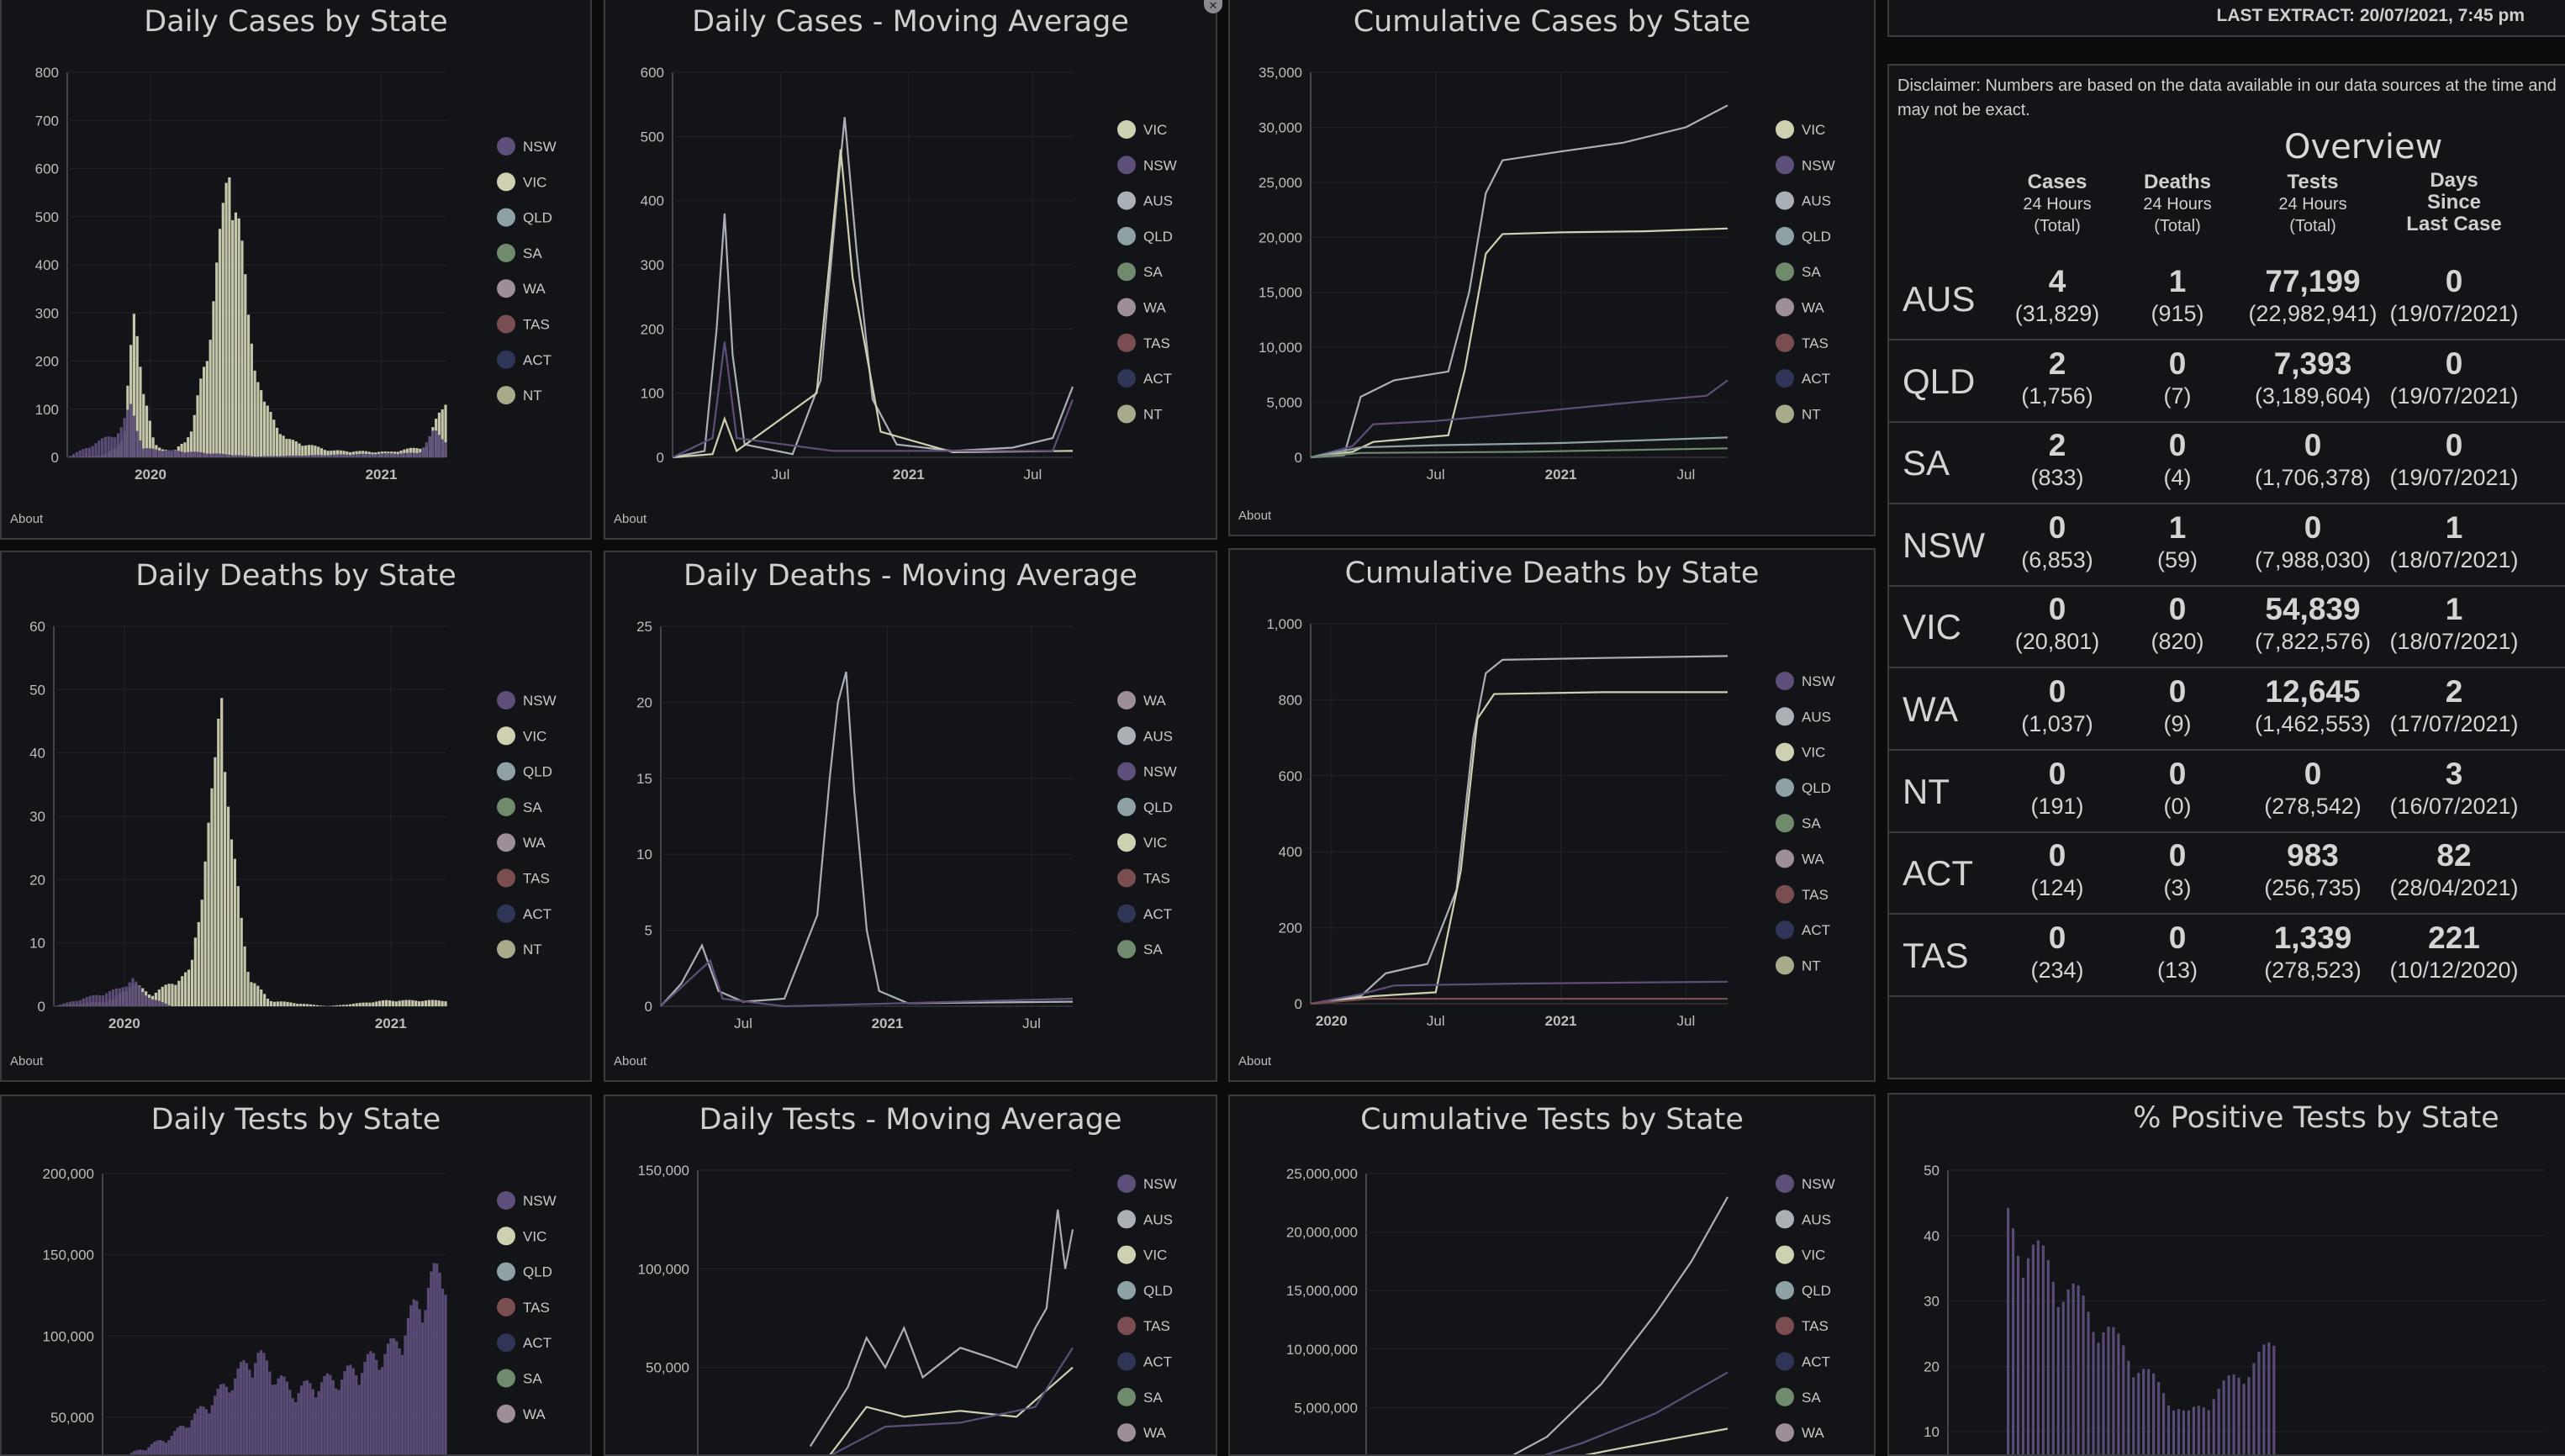 The height and width of the screenshot is (1456, 2565). I want to click on legend-label: QLD, so click(1158, 237).